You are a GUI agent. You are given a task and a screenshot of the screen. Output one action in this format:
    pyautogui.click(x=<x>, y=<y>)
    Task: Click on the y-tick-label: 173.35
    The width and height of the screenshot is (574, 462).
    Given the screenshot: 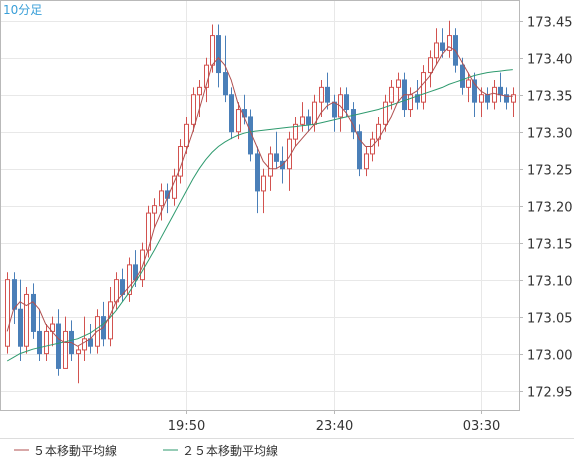 What is the action you would take?
    pyautogui.click(x=550, y=97)
    